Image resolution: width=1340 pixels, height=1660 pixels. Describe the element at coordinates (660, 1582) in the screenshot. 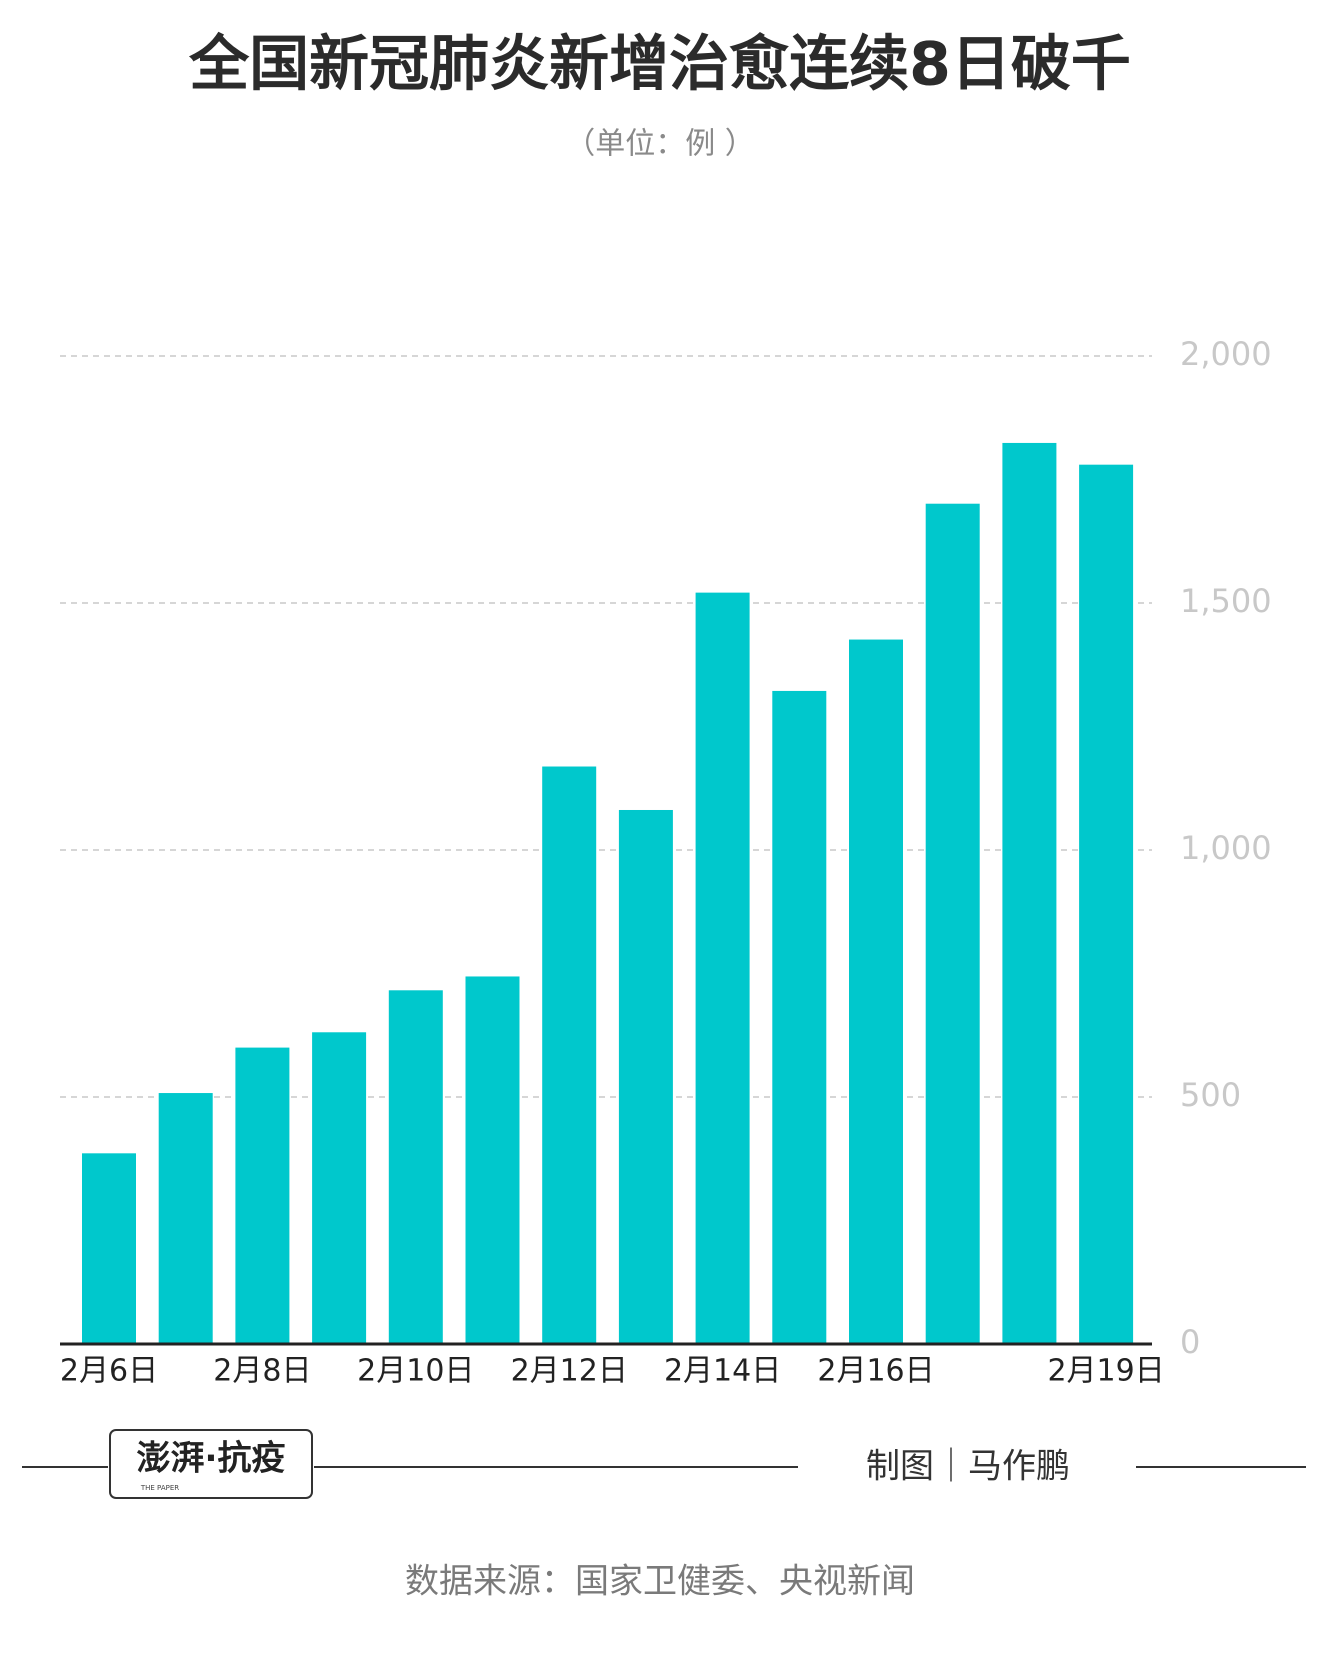

I see `source: 数据来源：国家卫健委、央视新闻` at that location.